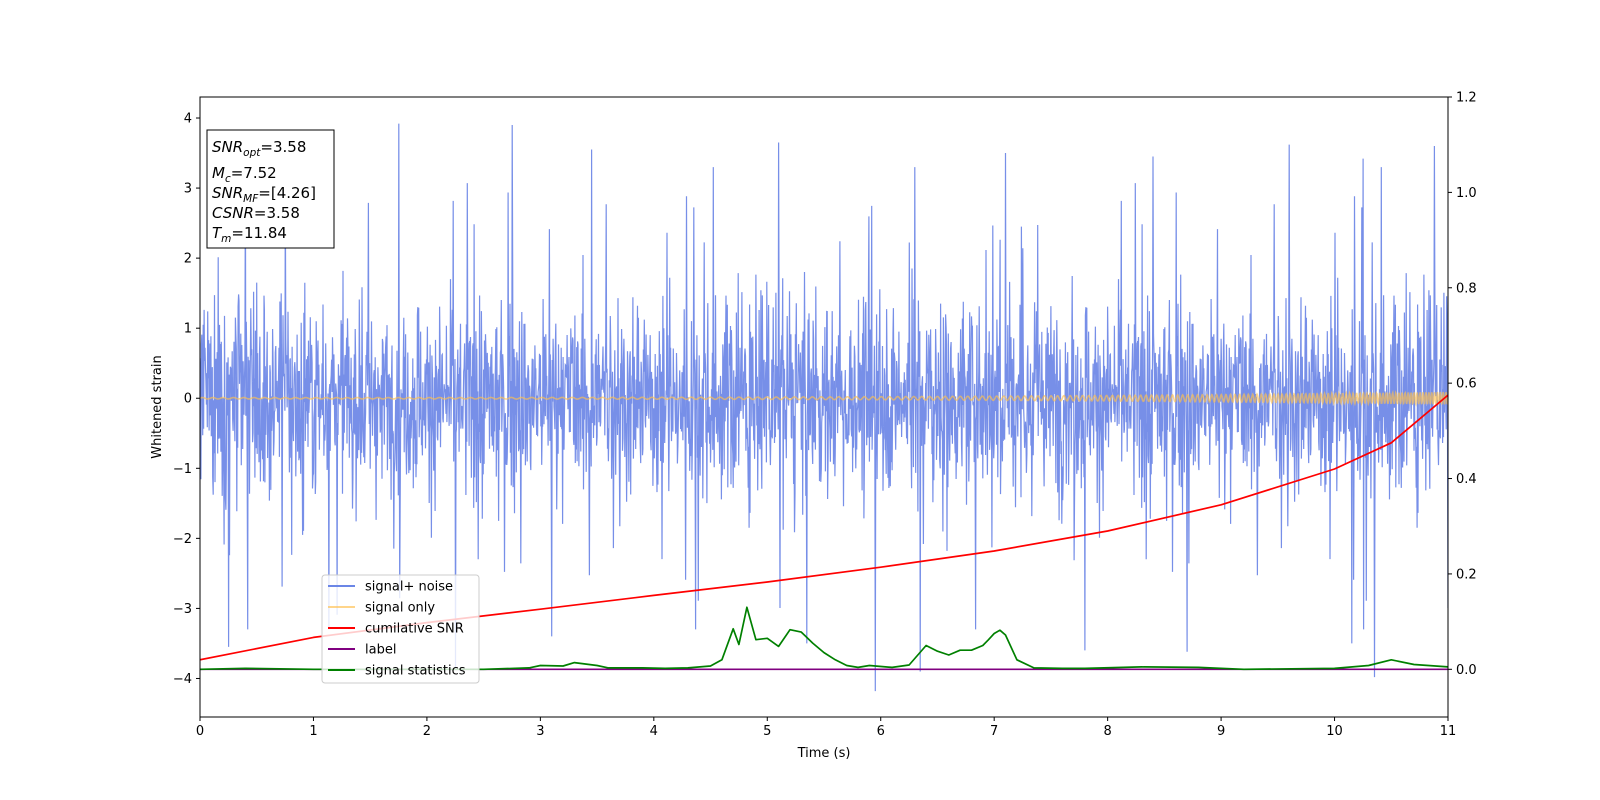 This screenshot has width=1600, height=800. I want to click on x-tick-label: 1, so click(313, 731).